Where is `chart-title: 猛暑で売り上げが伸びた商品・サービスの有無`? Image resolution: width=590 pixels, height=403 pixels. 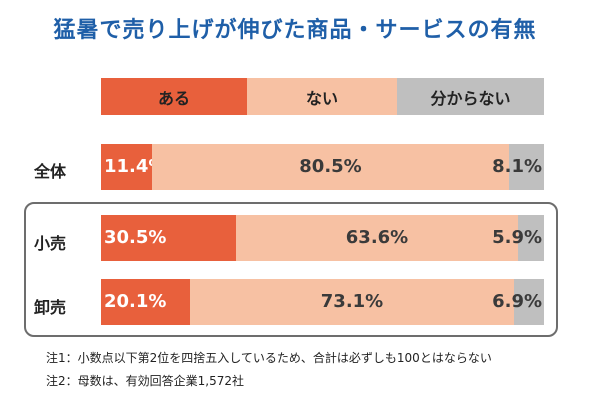 chart-title: 猛暑で売り上げが伸びた商品・サービスの有無 is located at coordinates (295, 30).